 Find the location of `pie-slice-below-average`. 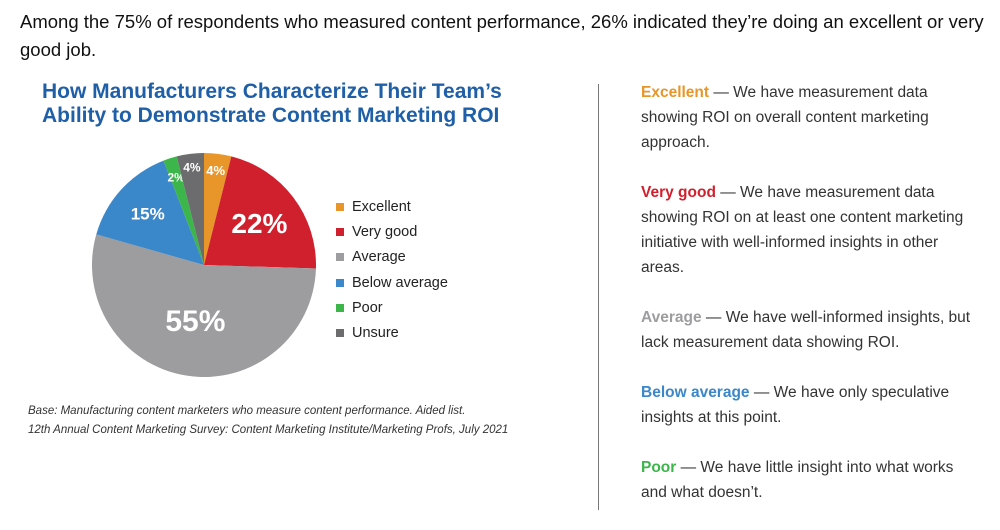

pie-slice-below-average is located at coordinates (150, 212).